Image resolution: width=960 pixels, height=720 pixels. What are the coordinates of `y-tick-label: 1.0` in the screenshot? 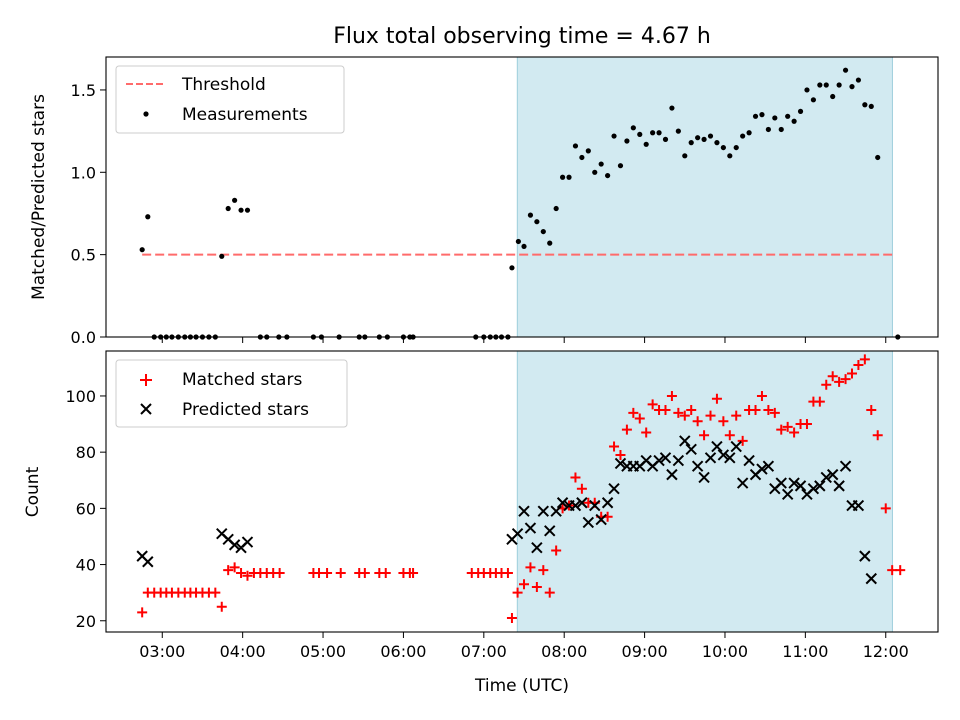 It's located at (83, 172).